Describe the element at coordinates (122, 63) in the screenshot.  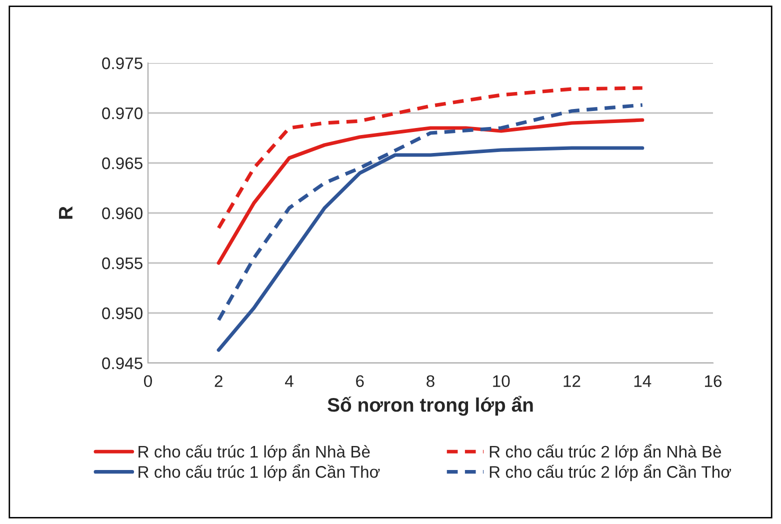
I see `y-tick-label: 0.975` at that location.